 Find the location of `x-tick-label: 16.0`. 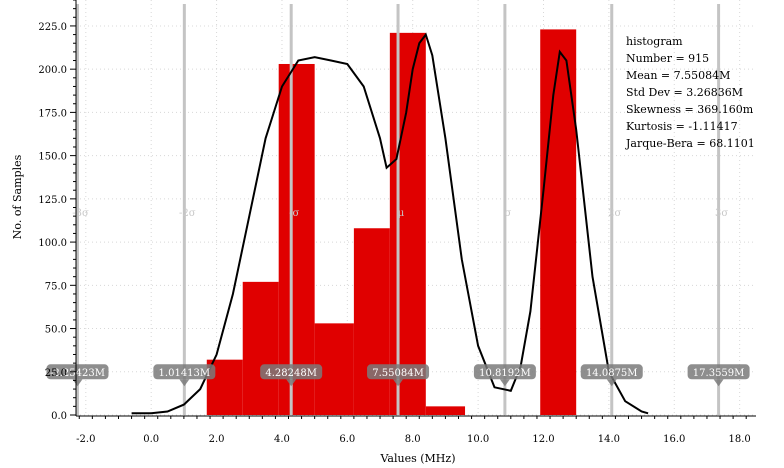

x-tick-label: 16.0 is located at coordinates (674, 439).